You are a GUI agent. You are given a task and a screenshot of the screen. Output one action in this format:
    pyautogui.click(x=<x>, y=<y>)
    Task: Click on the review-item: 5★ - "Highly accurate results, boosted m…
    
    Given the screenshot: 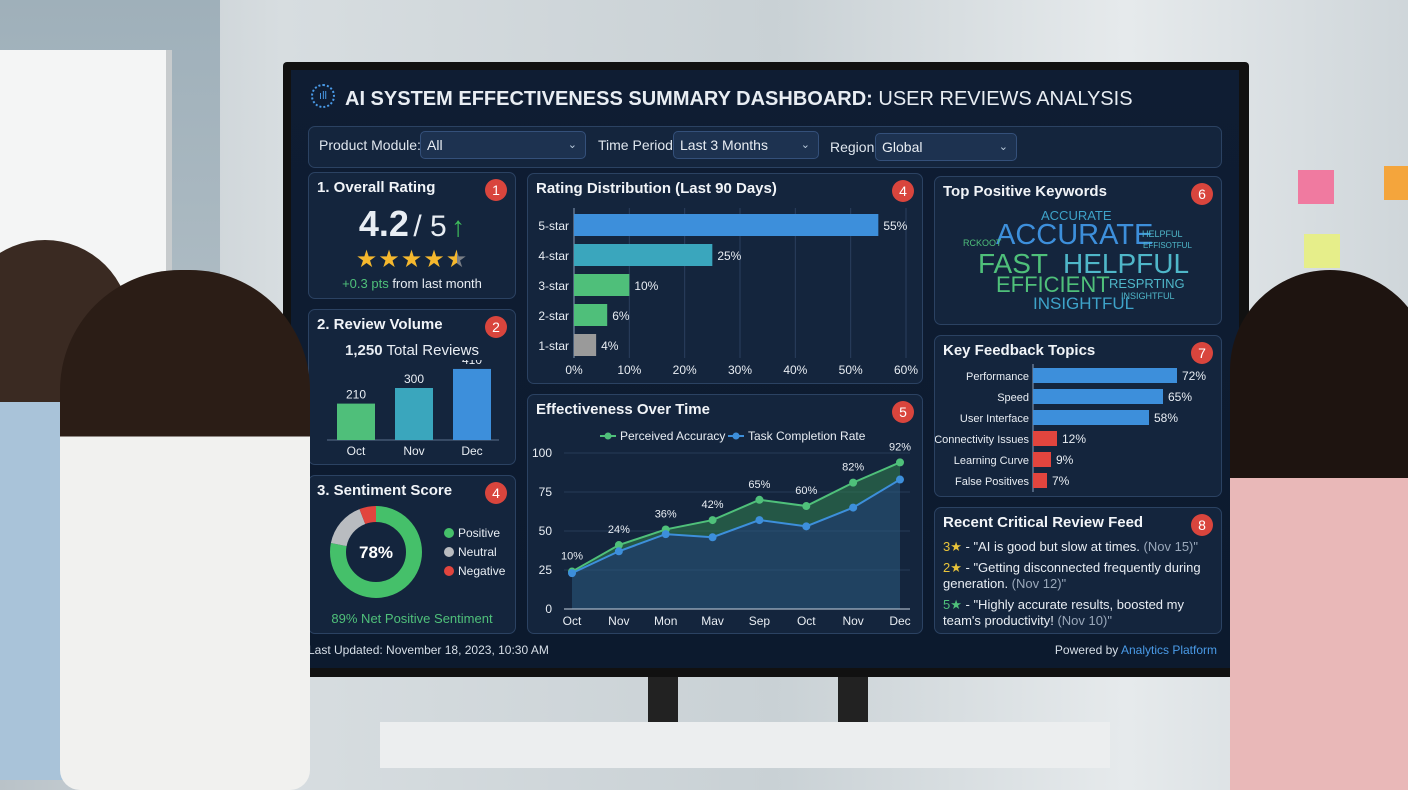 What is the action you would take?
    pyautogui.click(x=1063, y=612)
    